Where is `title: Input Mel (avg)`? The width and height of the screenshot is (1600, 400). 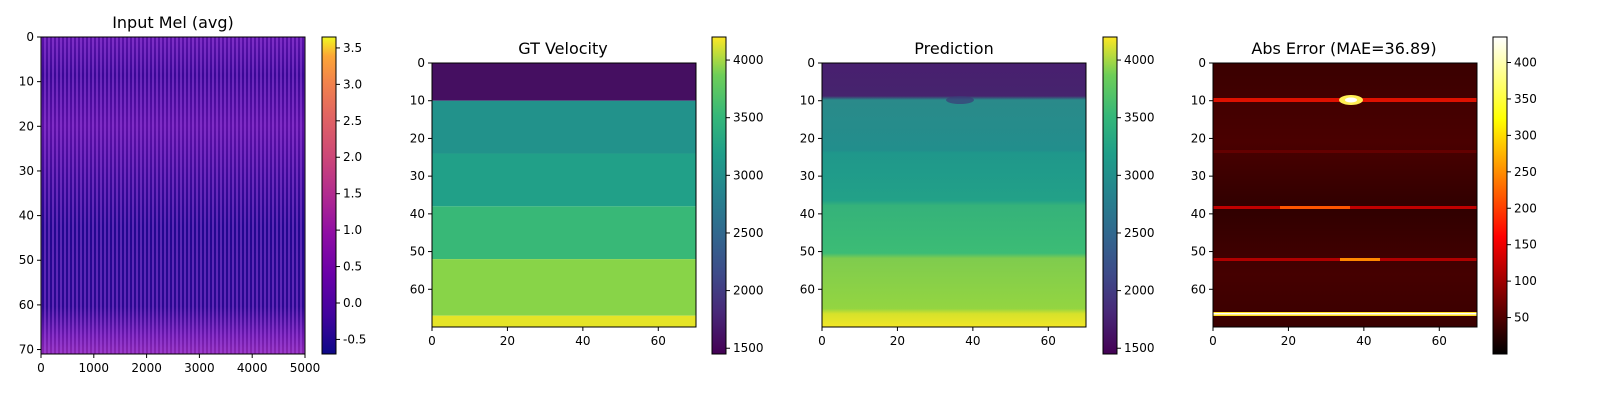
title: Input Mel (avg) is located at coordinates (173, 22).